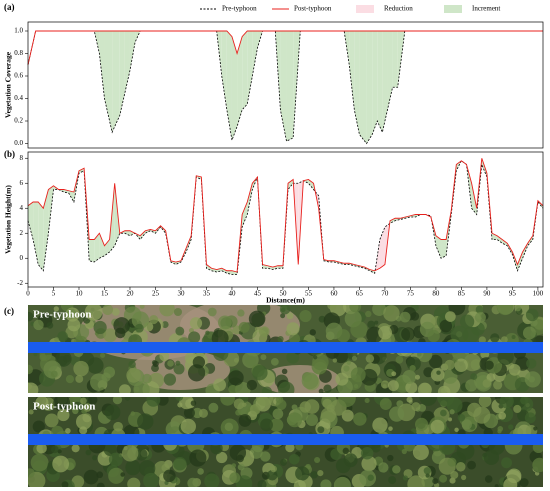 The height and width of the screenshot is (491, 550). I want to click on legend-swatch, so click(365, 9).